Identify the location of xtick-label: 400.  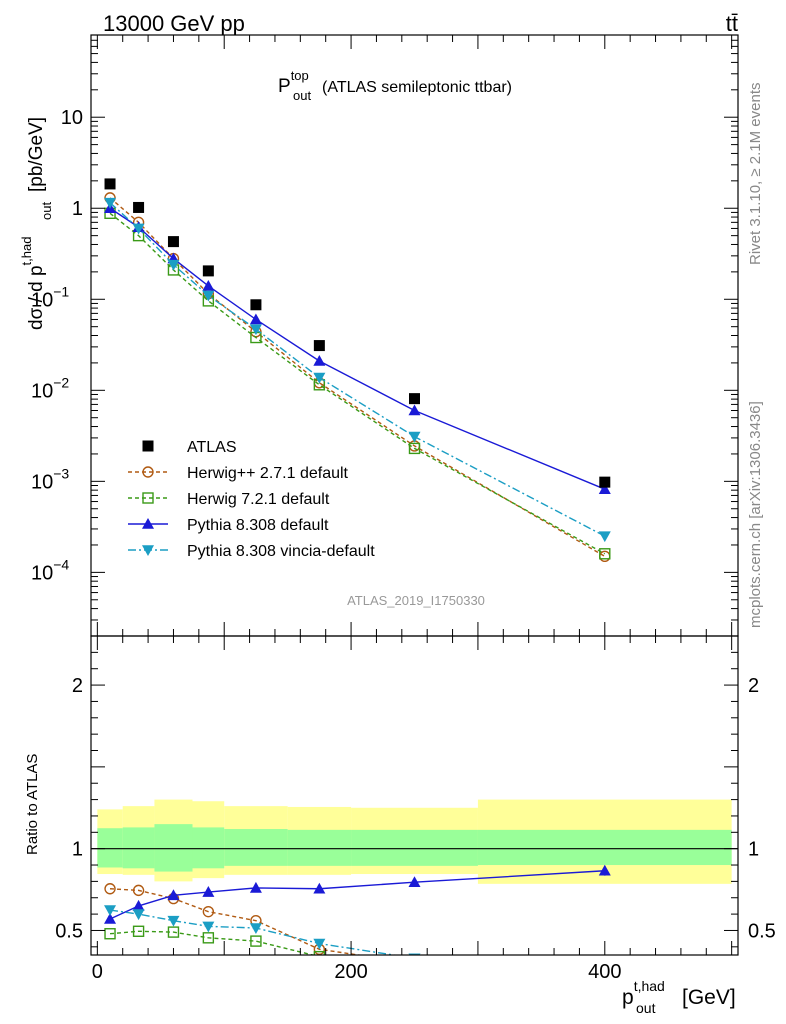
(604, 972).